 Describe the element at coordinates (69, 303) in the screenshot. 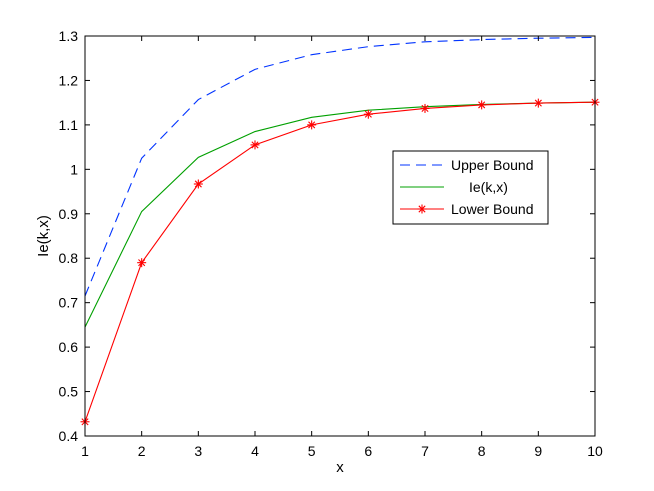

I see `y-tick-label: 0.7` at that location.